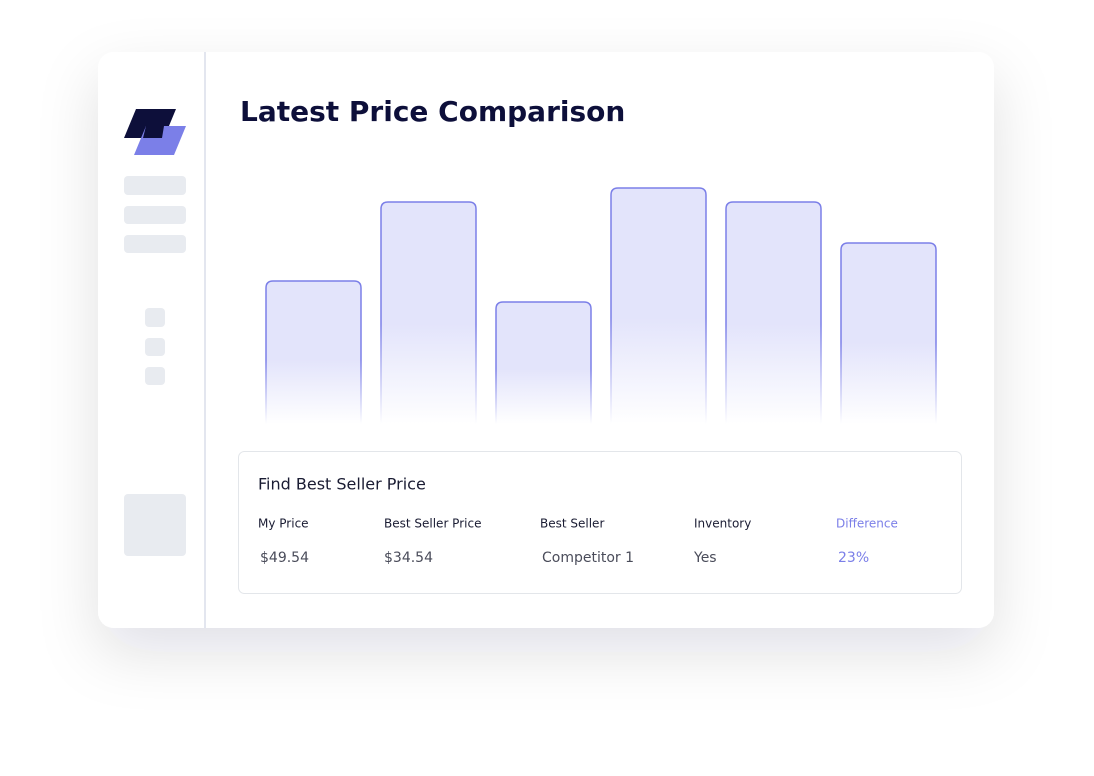  What do you see at coordinates (432, 524) in the screenshot?
I see `column-header: Best Seller Price` at bounding box center [432, 524].